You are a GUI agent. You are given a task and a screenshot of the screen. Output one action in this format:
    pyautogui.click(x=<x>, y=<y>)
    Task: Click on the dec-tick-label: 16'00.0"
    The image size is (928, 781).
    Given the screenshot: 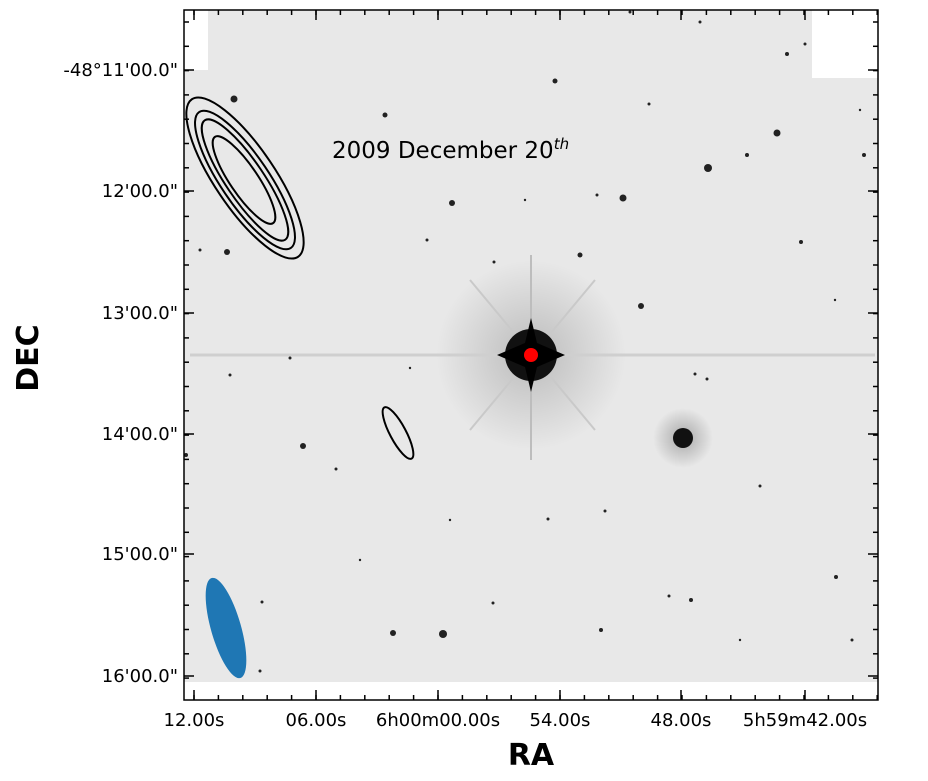 What is the action you would take?
    pyautogui.click(x=140, y=676)
    